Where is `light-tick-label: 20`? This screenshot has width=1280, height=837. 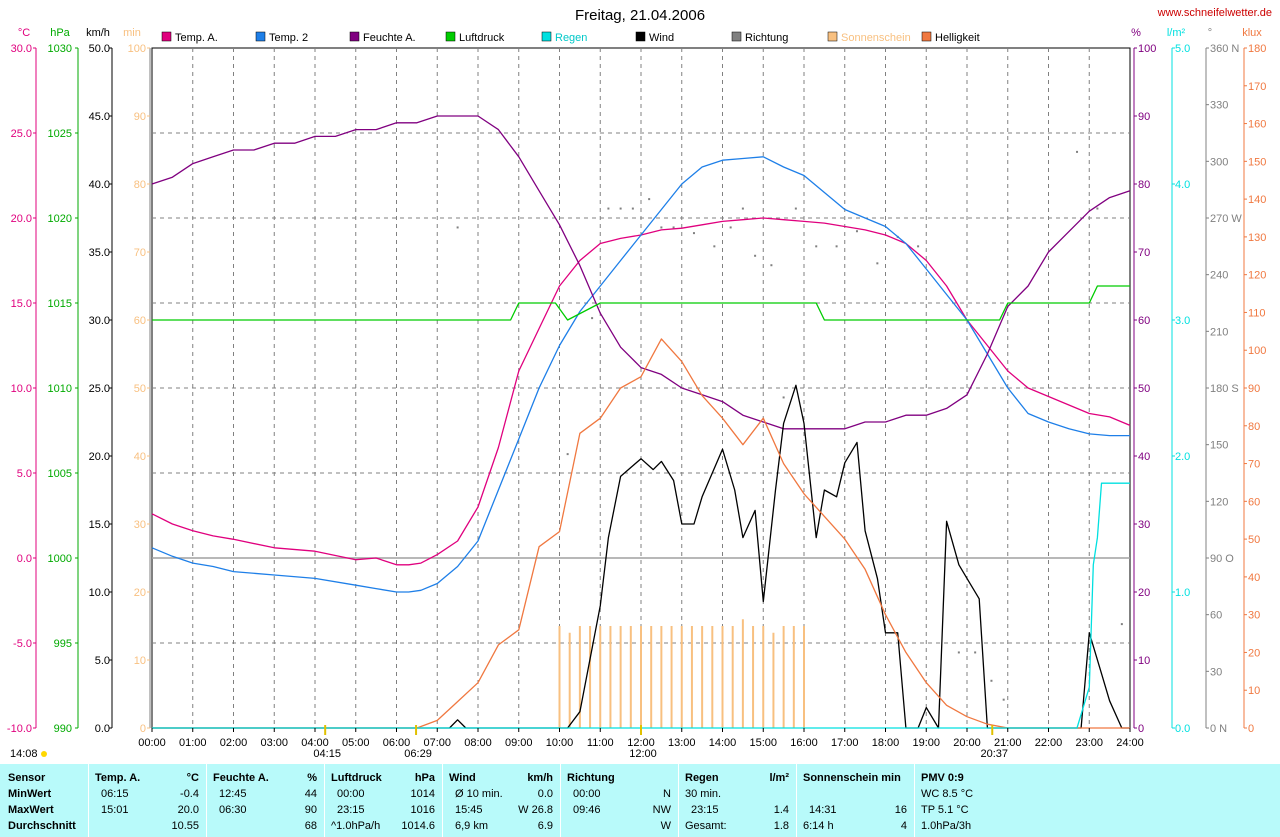
light-tick-label: 20 is located at coordinates (1254, 653).